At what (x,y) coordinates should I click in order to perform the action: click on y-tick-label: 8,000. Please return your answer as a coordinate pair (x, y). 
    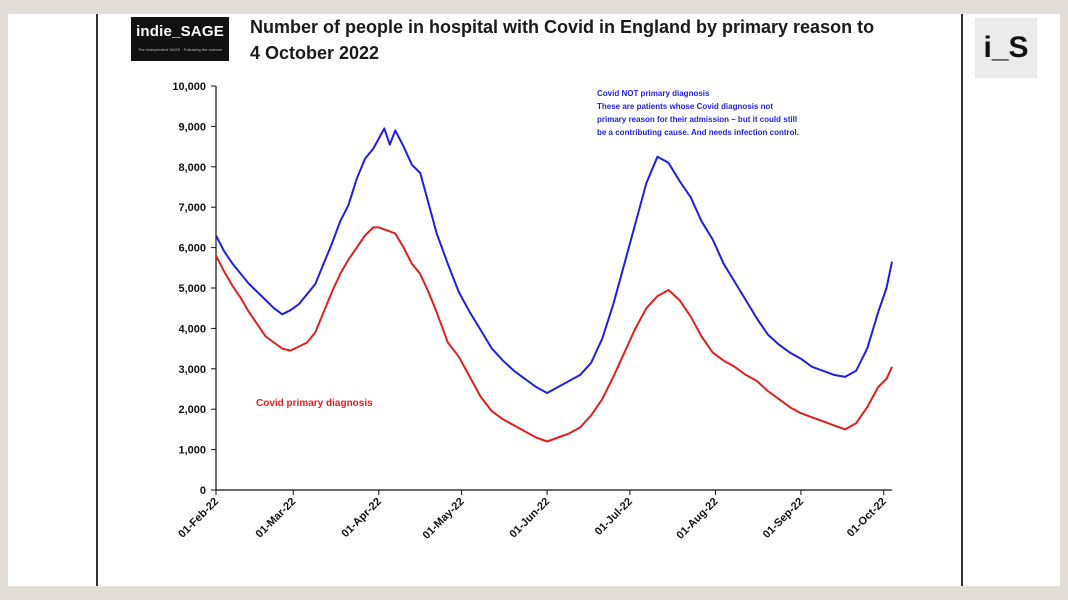
    Looking at the image, I should click on (192, 168).